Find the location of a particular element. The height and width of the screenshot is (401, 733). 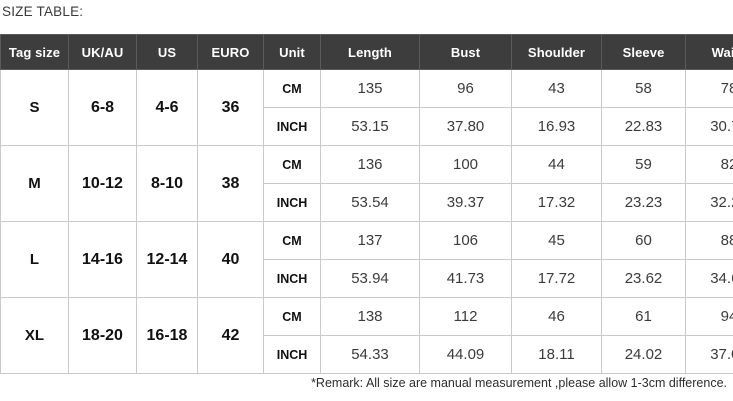

cell-uk-au: 14-16 is located at coordinates (102, 259).